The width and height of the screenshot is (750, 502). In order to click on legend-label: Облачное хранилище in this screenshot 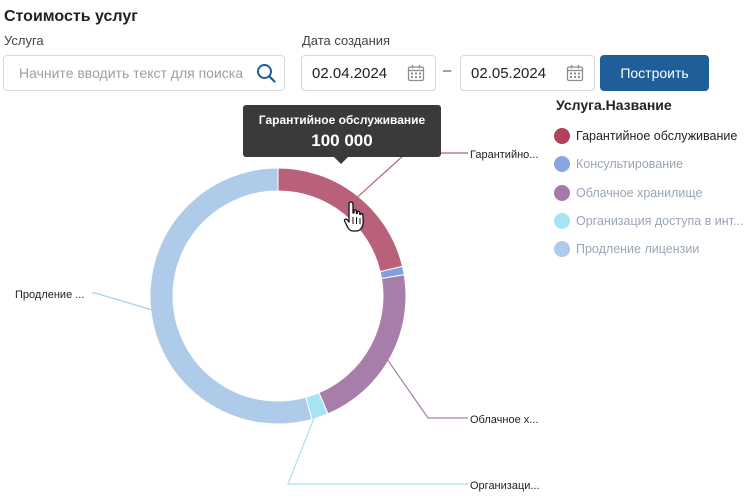, I will do `click(639, 193)`.